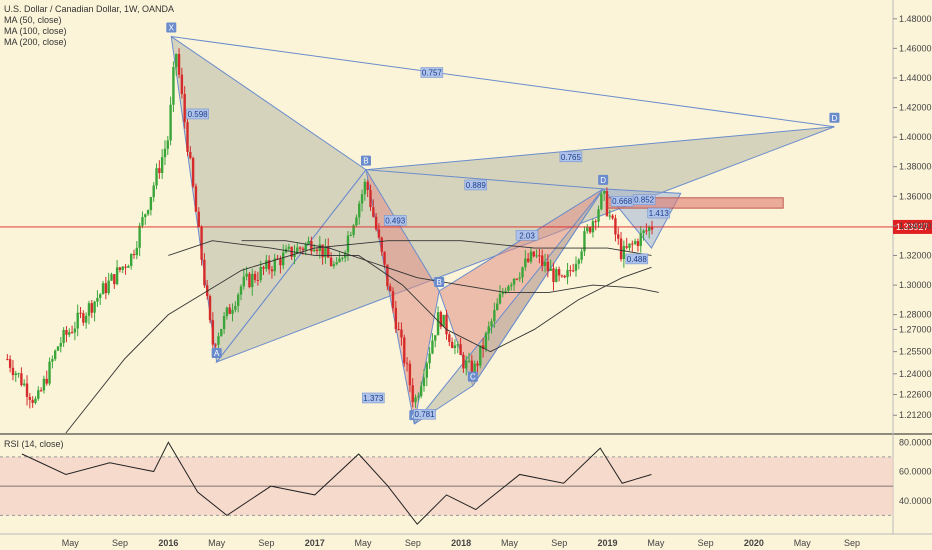 The image size is (932, 550). Describe the element at coordinates (603, 180) in the screenshot. I see `pattern-point-label: D` at that location.